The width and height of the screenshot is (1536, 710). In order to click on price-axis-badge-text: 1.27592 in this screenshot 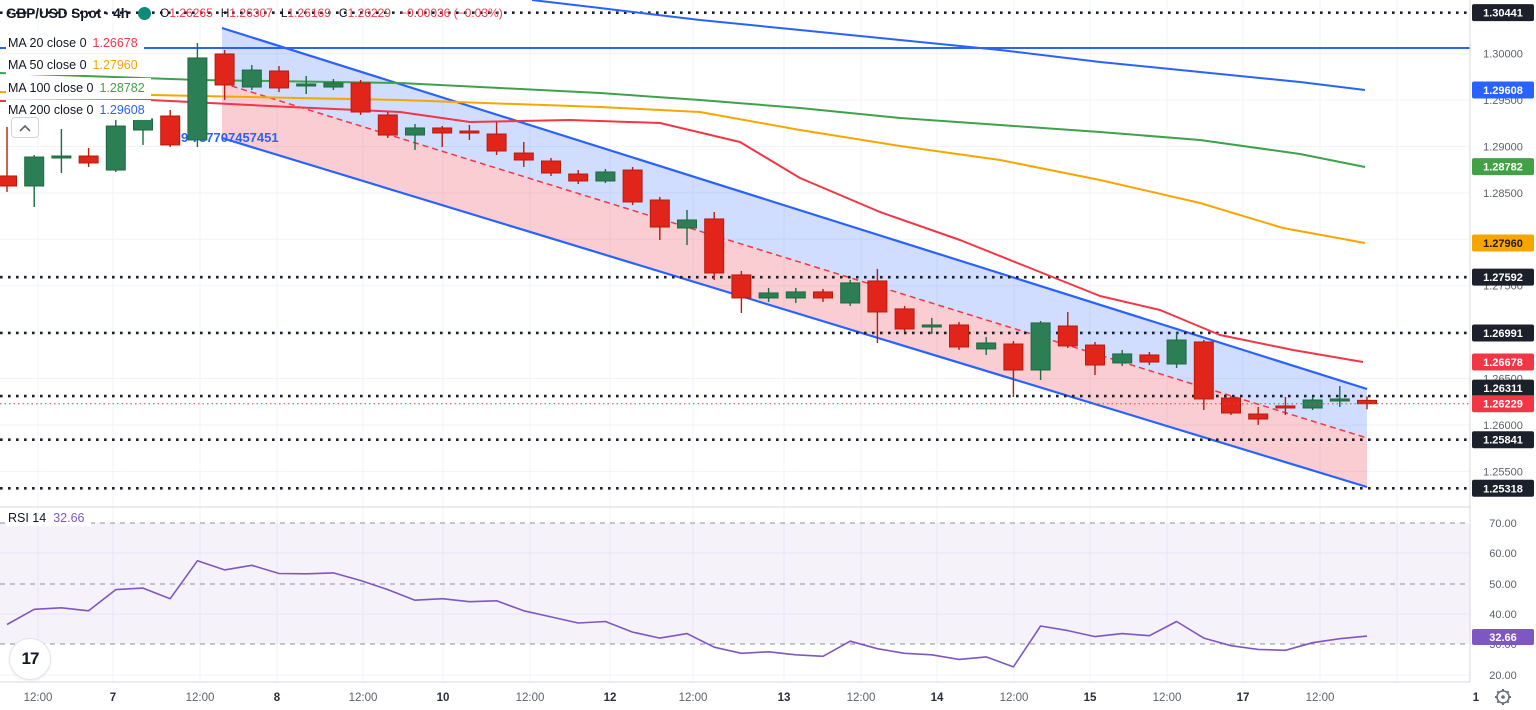, I will do `click(1503, 278)`.